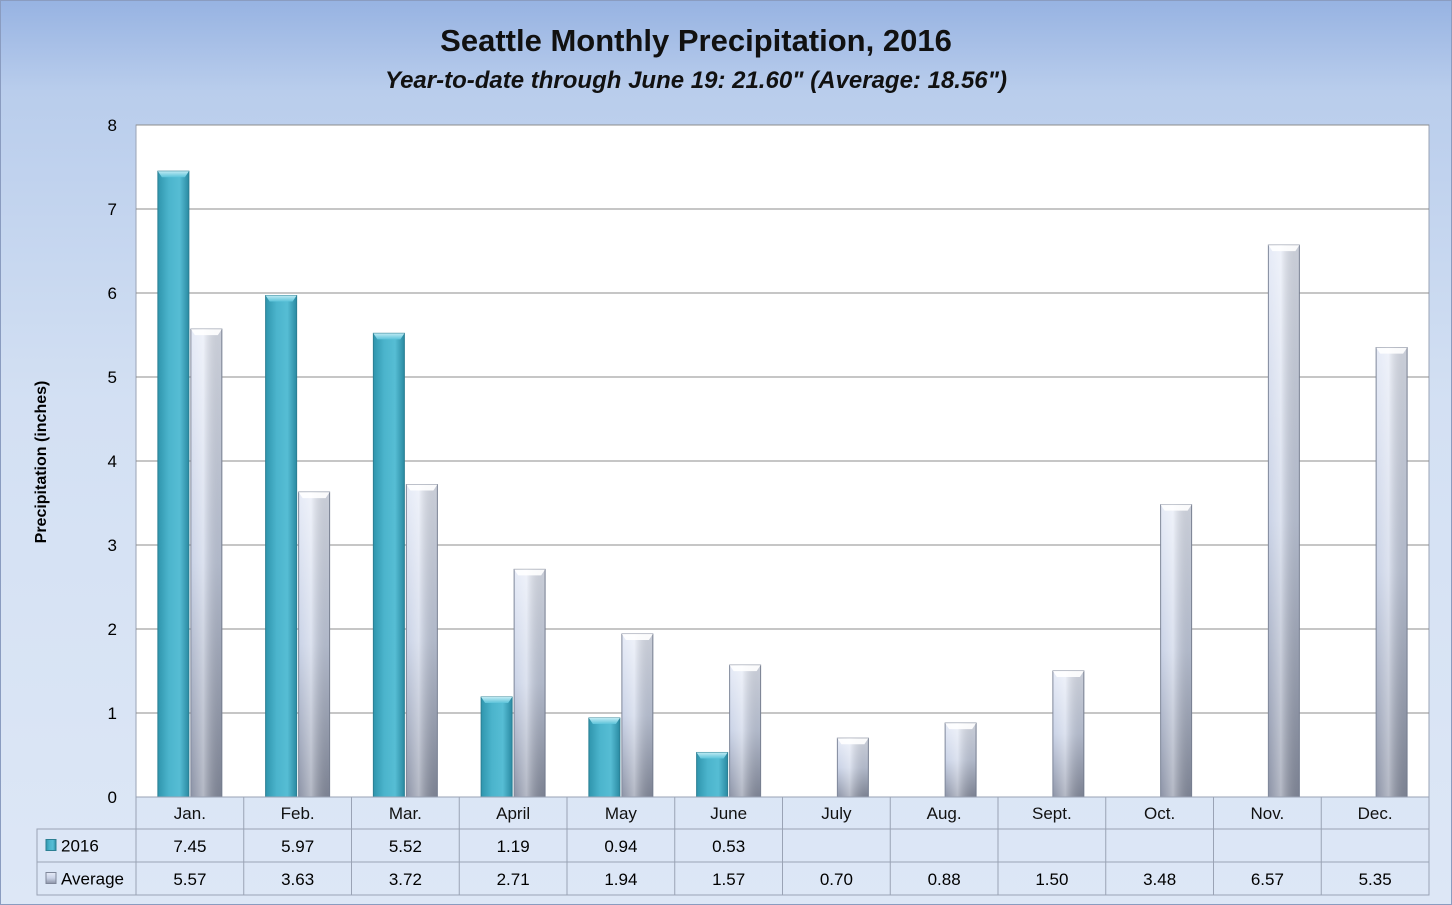  I want to click on table-cell-average: 1.50, so click(1051, 879).